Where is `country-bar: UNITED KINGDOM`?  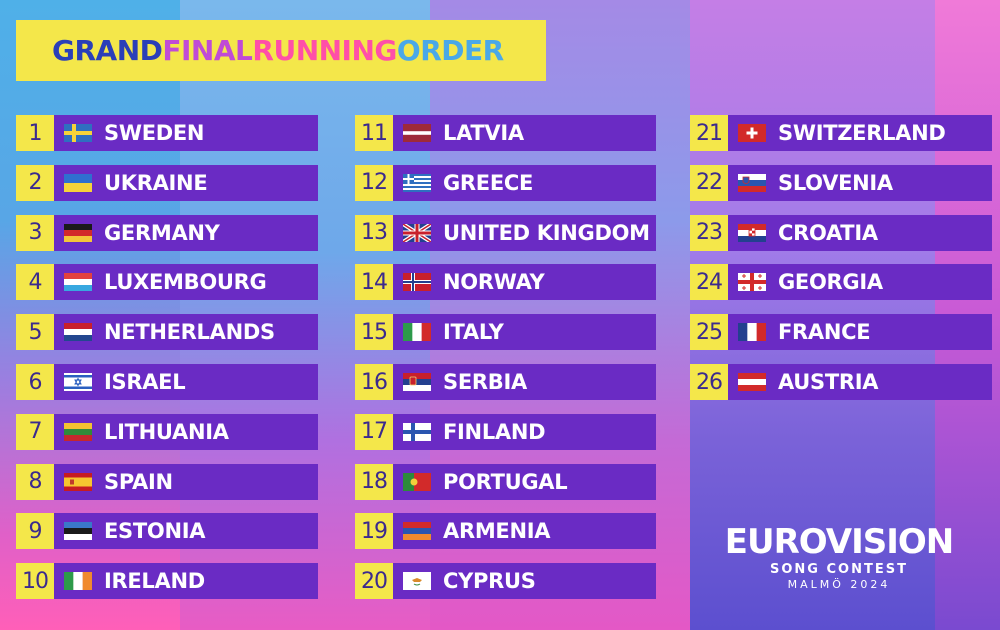
country-bar: UNITED KINGDOM is located at coordinates (524, 232).